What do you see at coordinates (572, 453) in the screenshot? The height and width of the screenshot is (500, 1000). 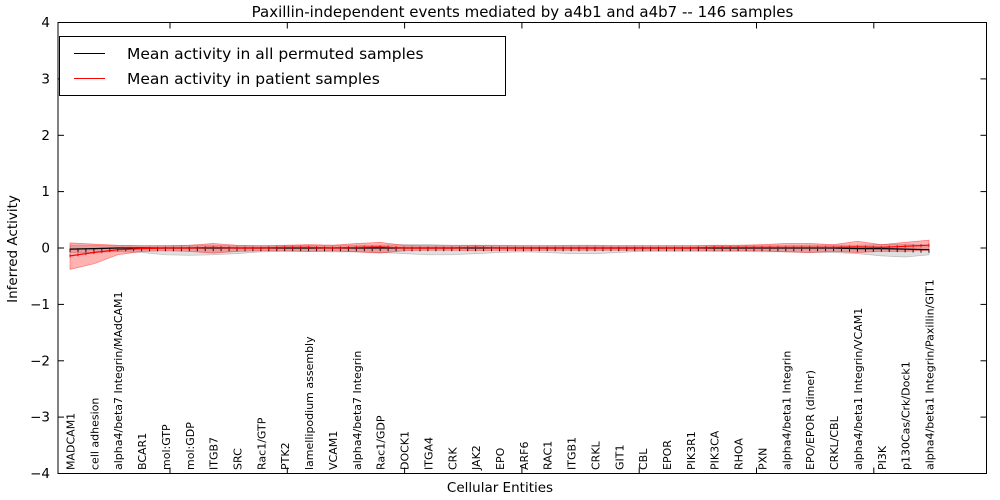 I see `x-category-label: ITGB1` at bounding box center [572, 453].